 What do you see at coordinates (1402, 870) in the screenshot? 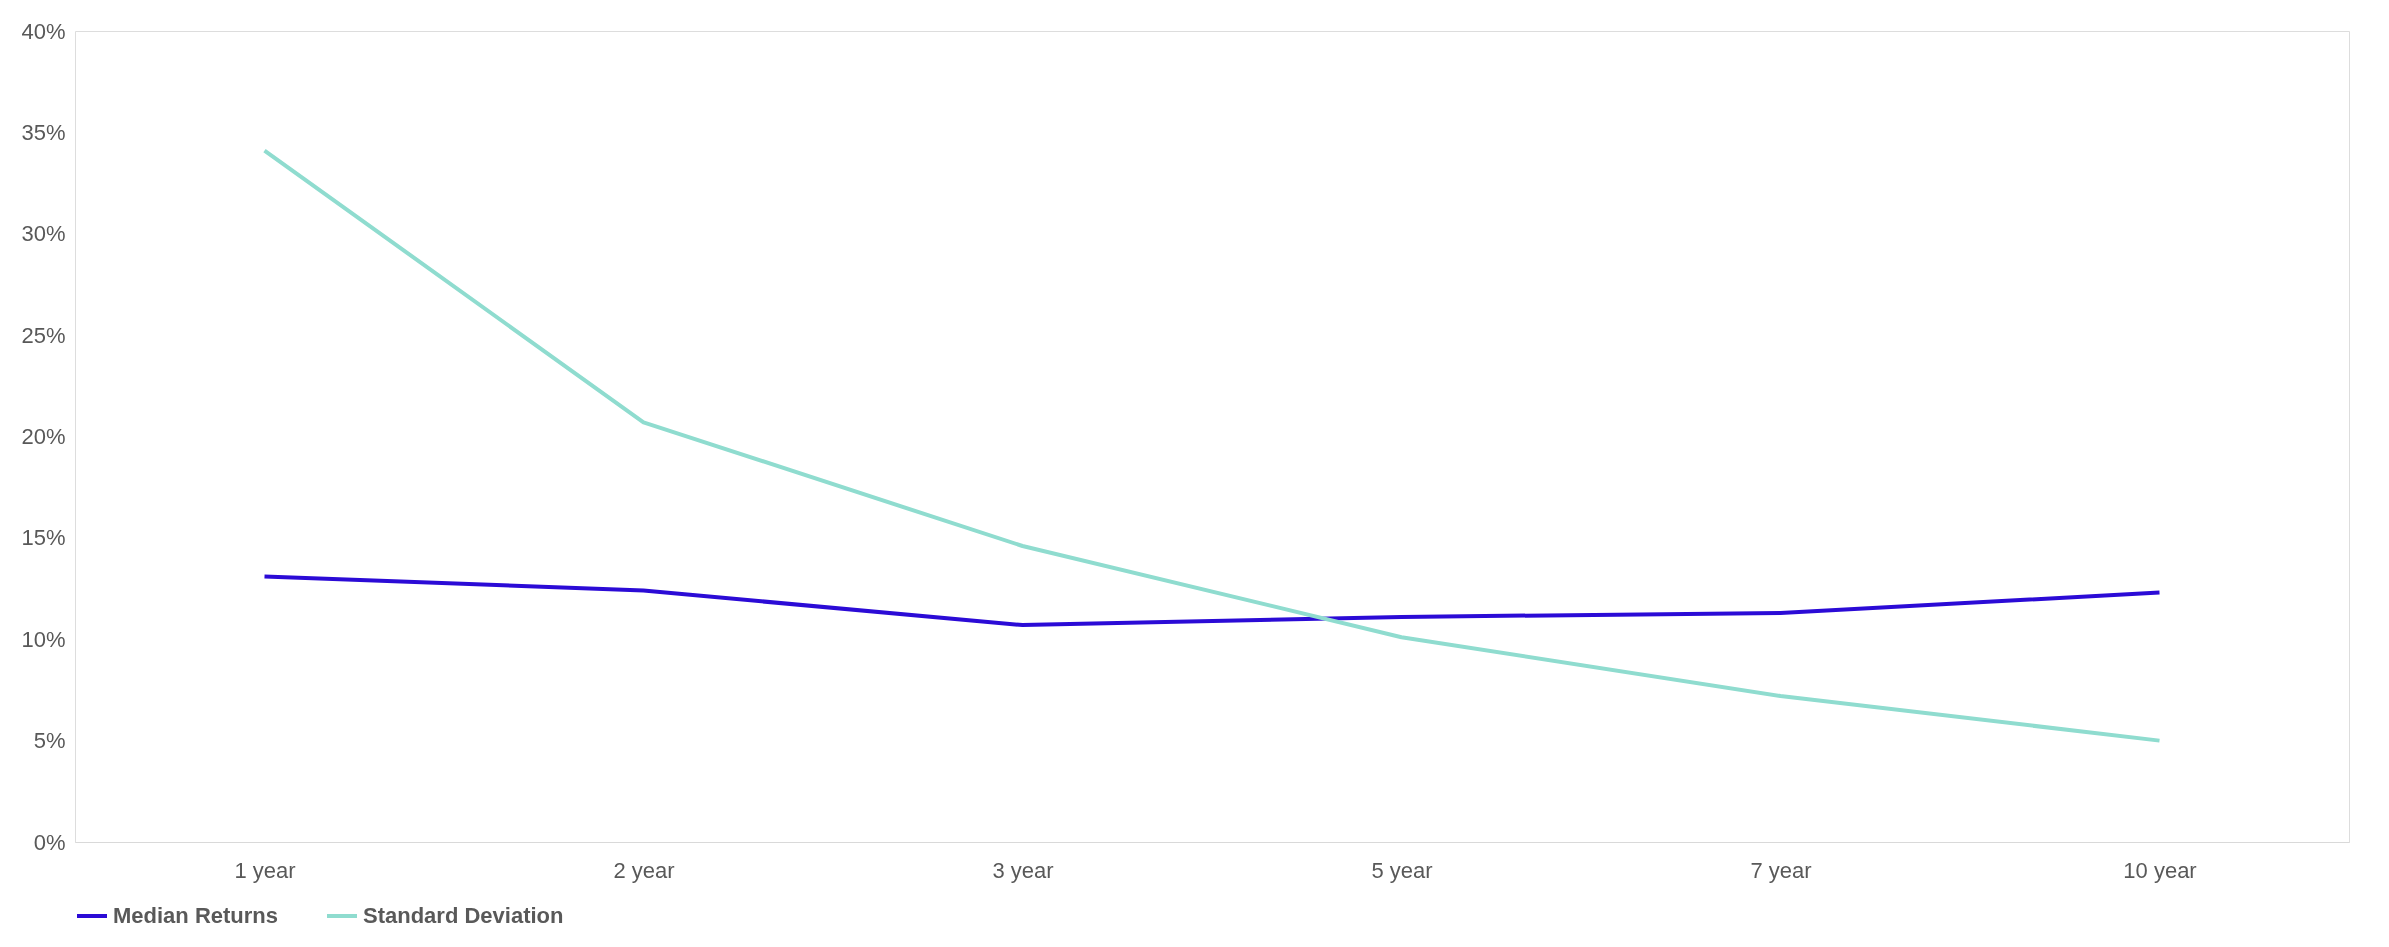
I see `x-tick-label: 5 year` at bounding box center [1402, 870].